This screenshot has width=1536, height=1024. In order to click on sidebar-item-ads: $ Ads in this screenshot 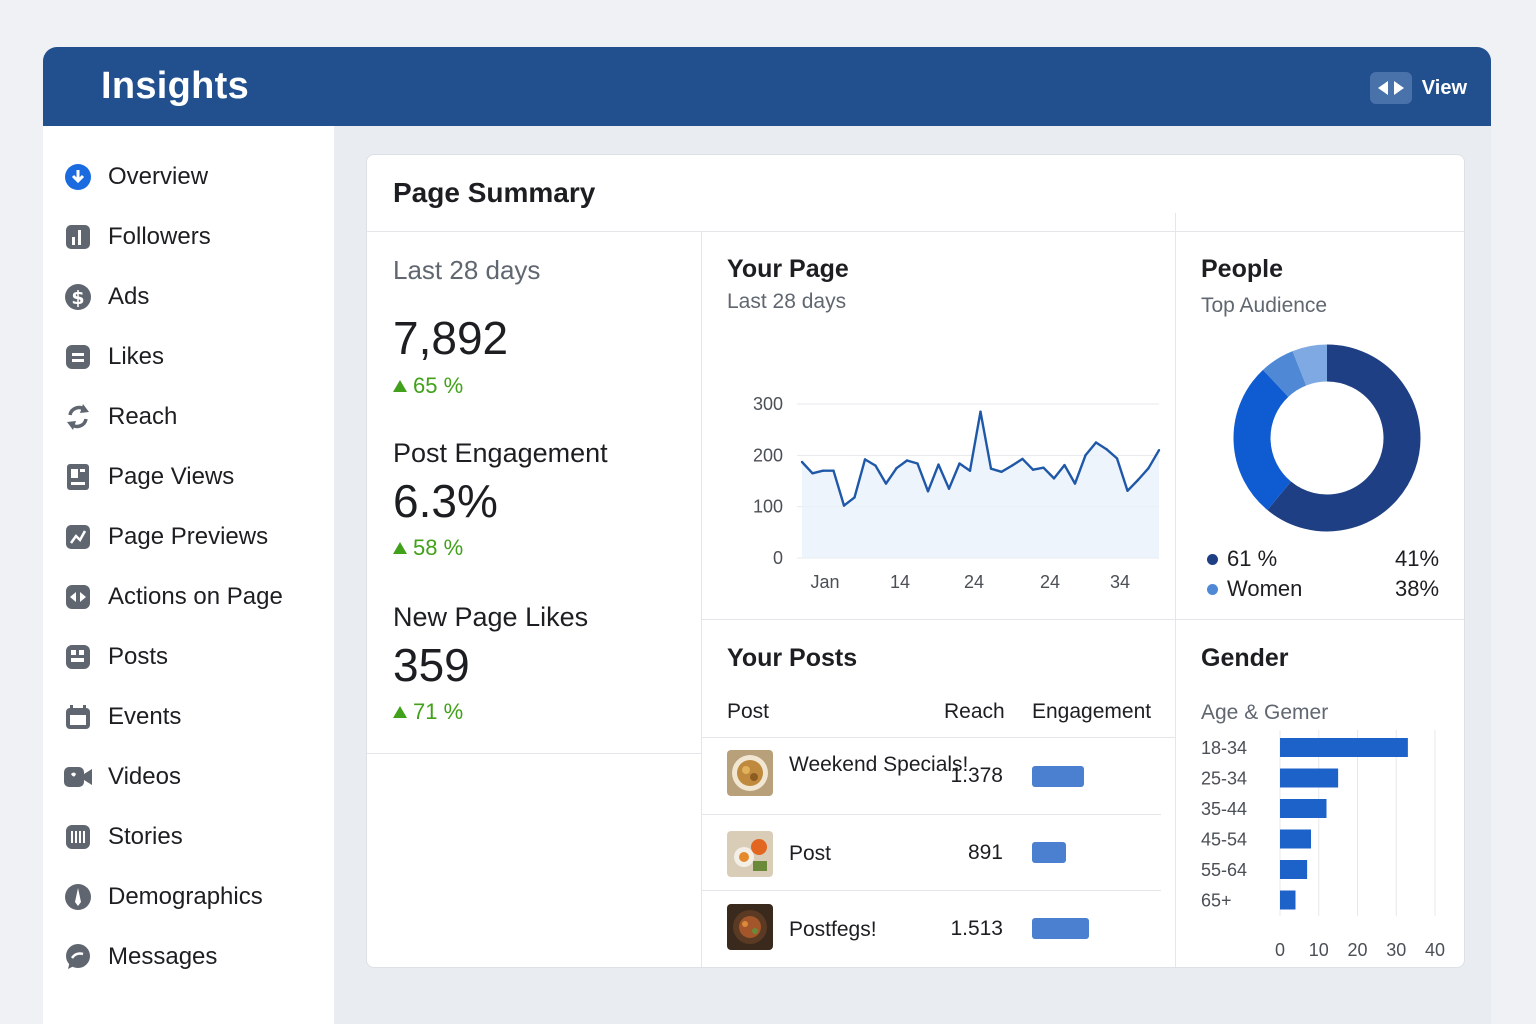, I will do `click(106, 297)`.